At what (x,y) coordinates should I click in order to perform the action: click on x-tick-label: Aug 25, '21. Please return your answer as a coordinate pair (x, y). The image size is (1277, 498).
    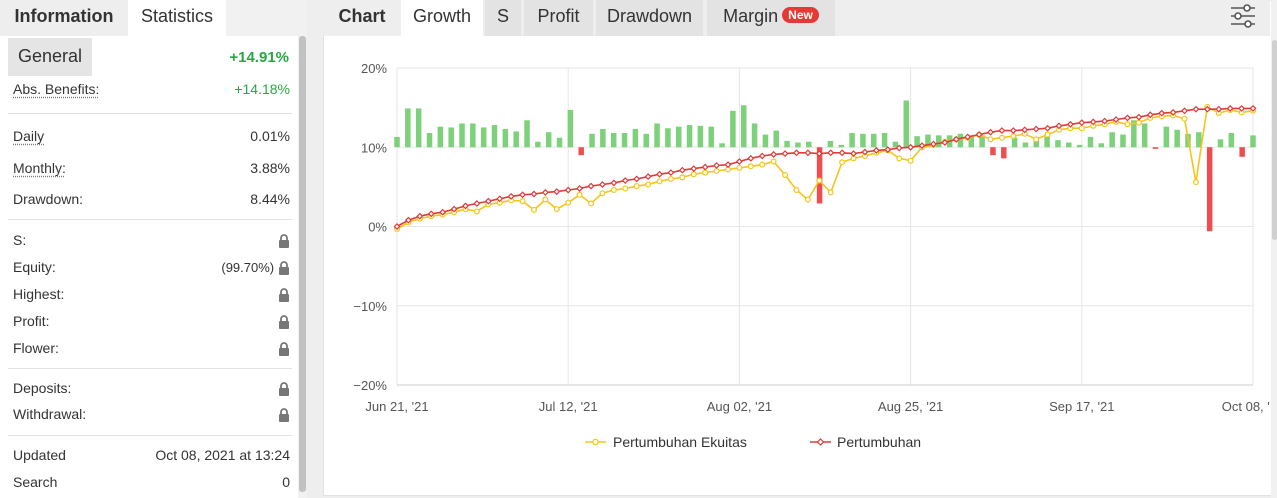
    Looking at the image, I should click on (910, 406).